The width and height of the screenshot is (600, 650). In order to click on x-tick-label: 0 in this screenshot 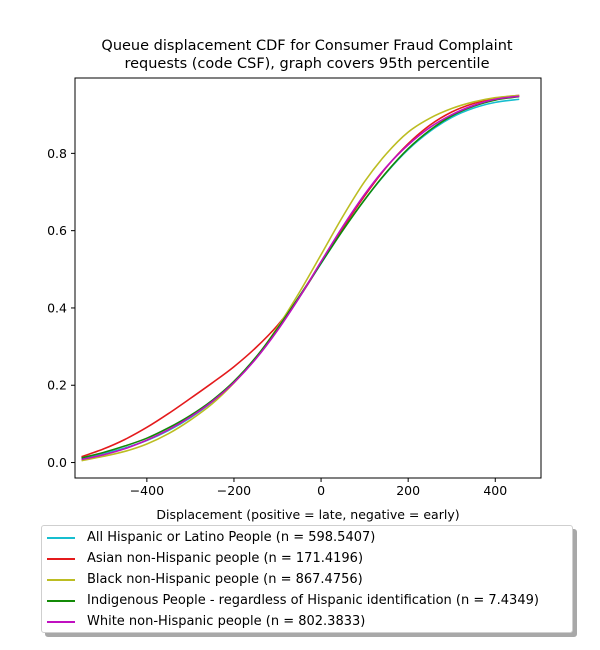, I will do `click(321, 490)`.